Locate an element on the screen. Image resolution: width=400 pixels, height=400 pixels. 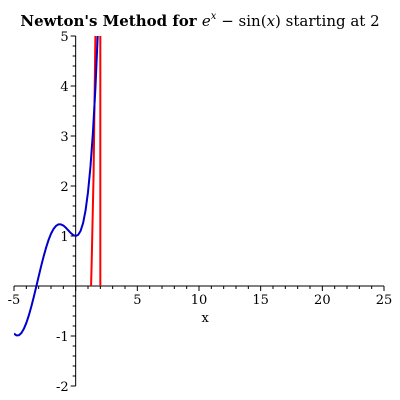
x-tick-label: -5 is located at coordinates (14, 300).